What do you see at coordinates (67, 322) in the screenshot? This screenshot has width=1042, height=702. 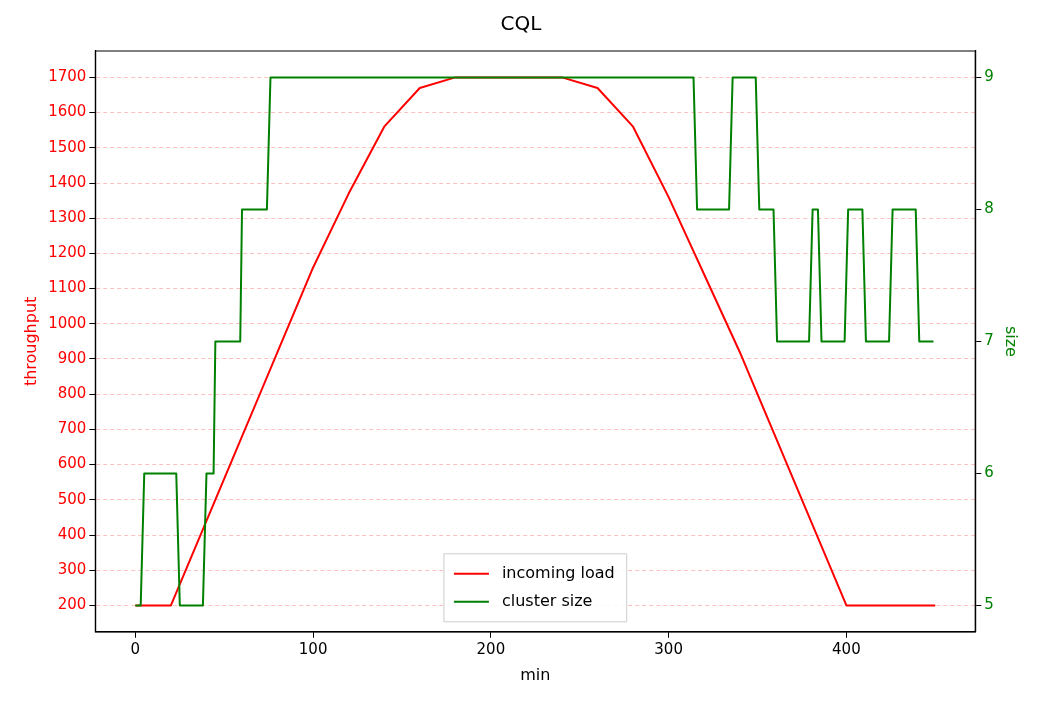 I see `y-tick-label: 1000` at bounding box center [67, 322].